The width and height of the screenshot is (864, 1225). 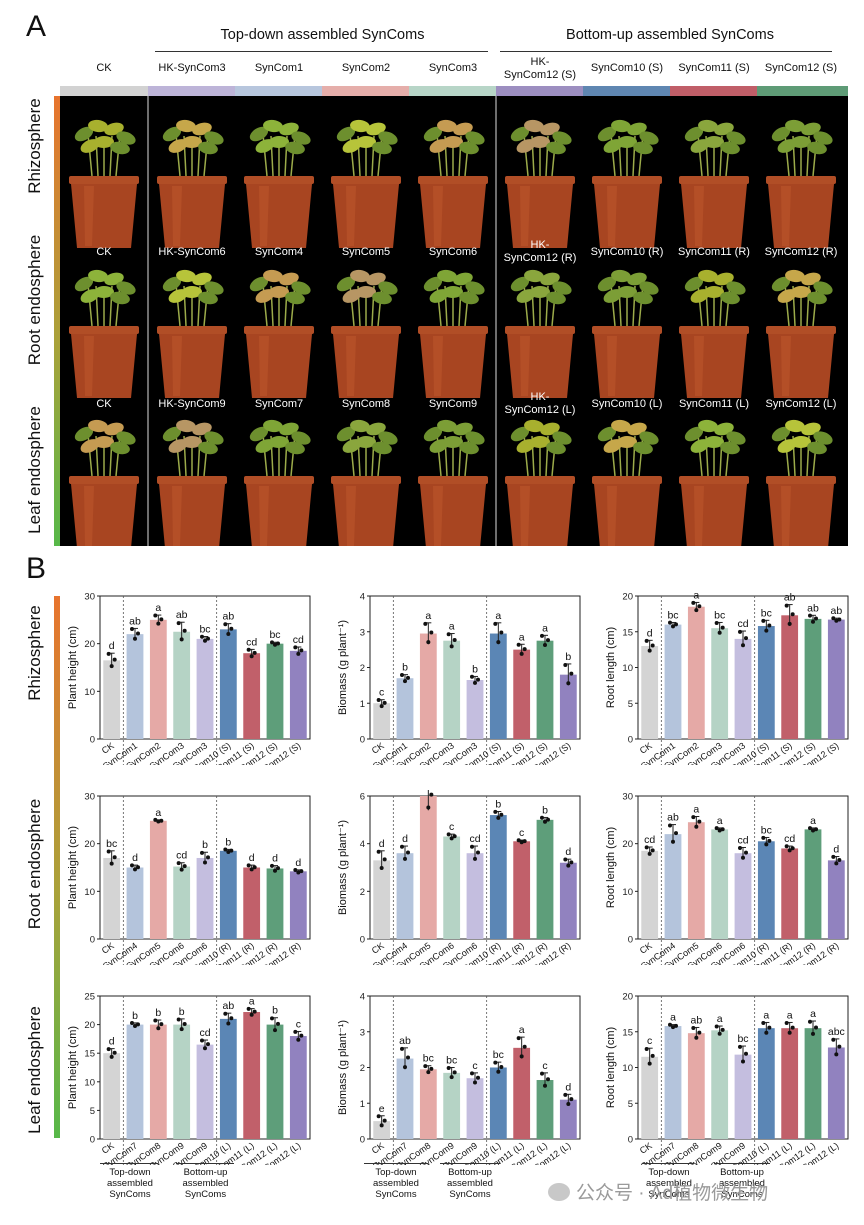 What do you see at coordinates (362, 1032) in the screenshot?
I see `y-tick-label: 3` at bounding box center [362, 1032].